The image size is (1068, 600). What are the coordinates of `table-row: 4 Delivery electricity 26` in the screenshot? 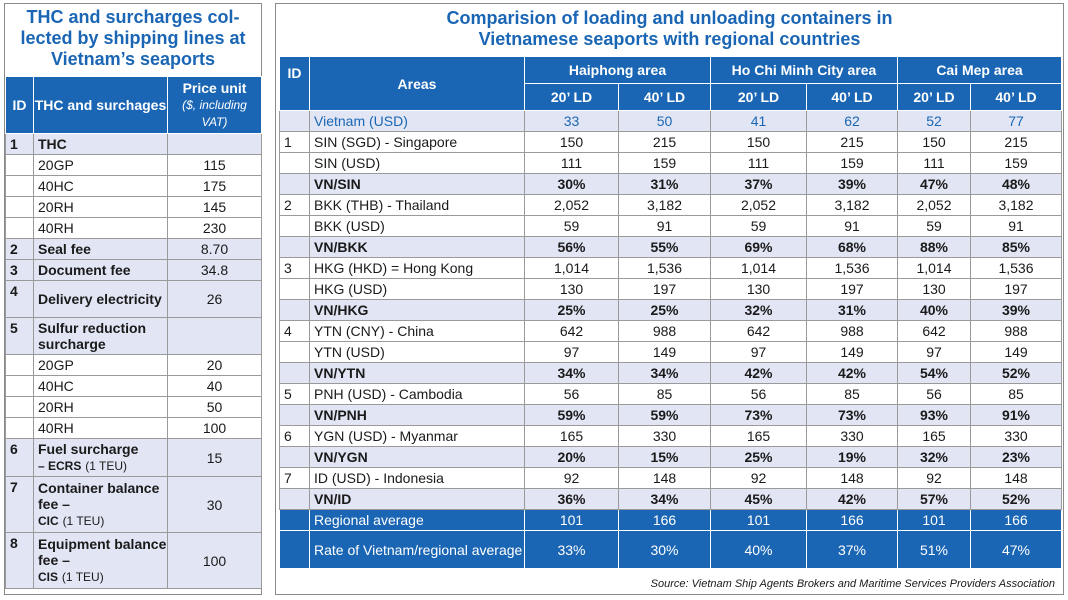 It's located at (133, 299).